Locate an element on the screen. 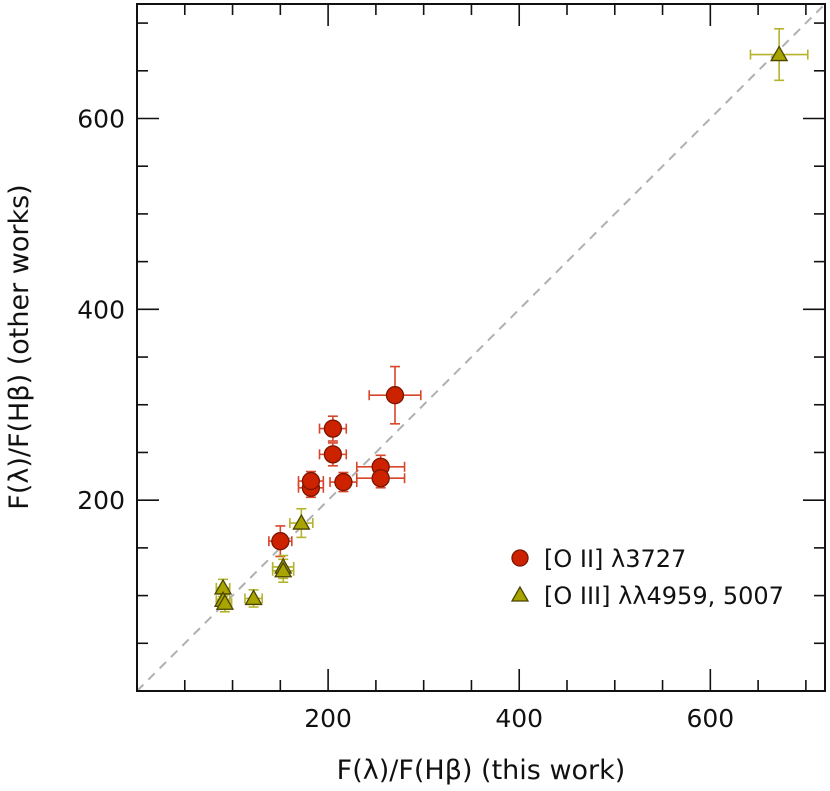  legend-marker-triangle is located at coordinates (520, 593).